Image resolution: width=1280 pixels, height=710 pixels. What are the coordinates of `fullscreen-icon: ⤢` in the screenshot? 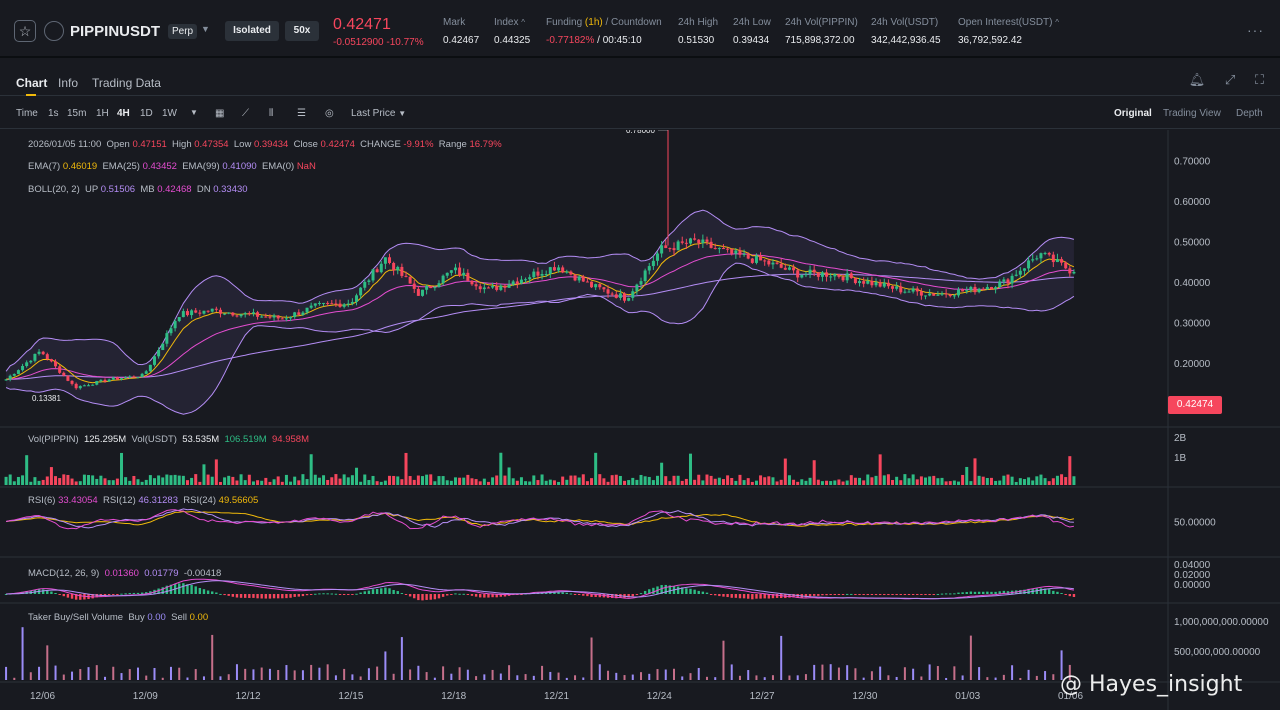 It's located at (1230, 79).